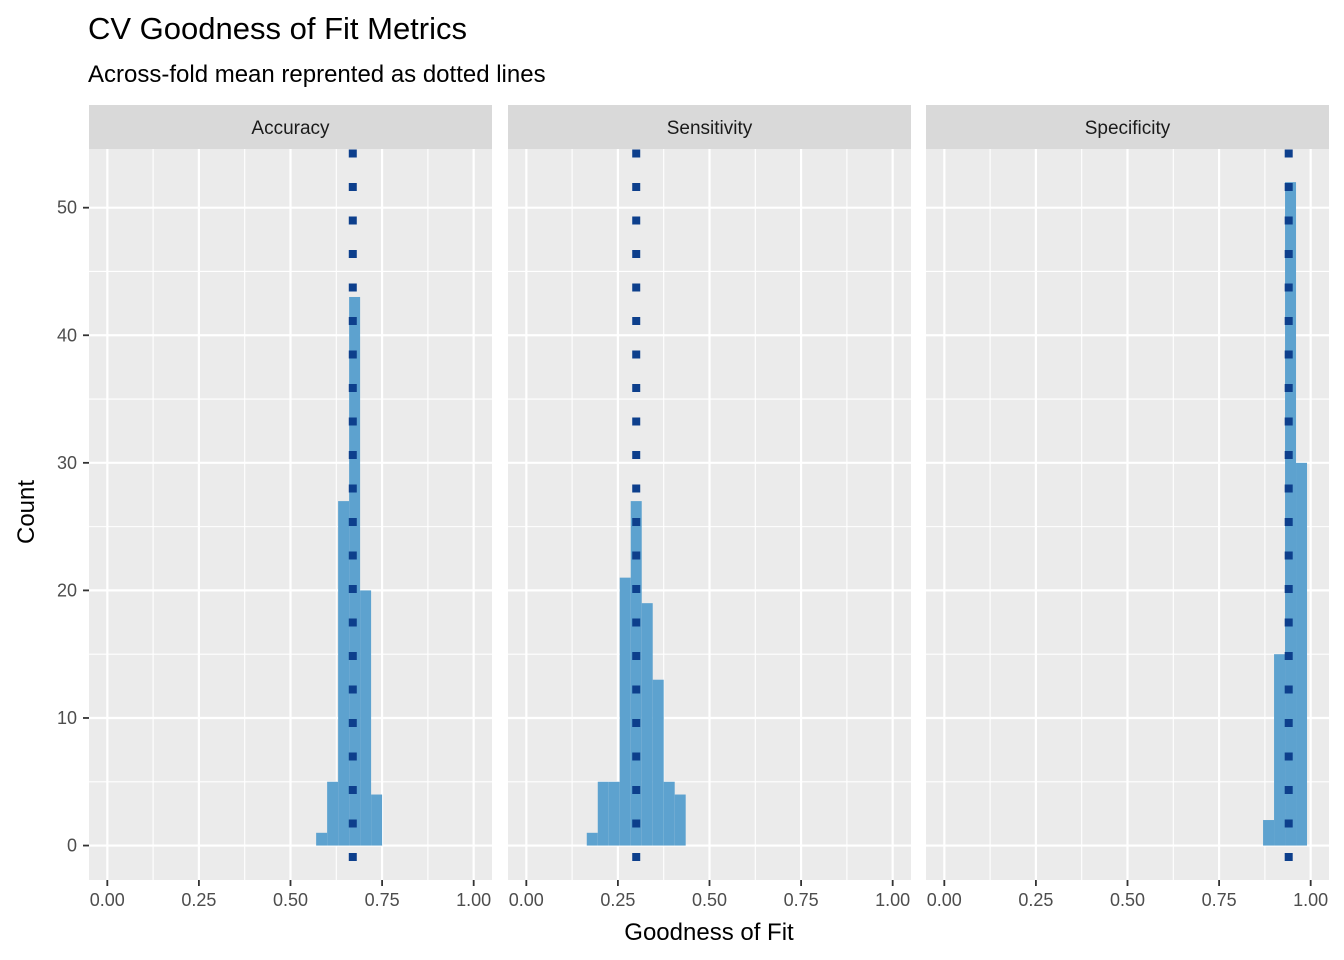 This screenshot has height=960, width=1344. I want to click on y-tick-label: 0, so click(72, 846).